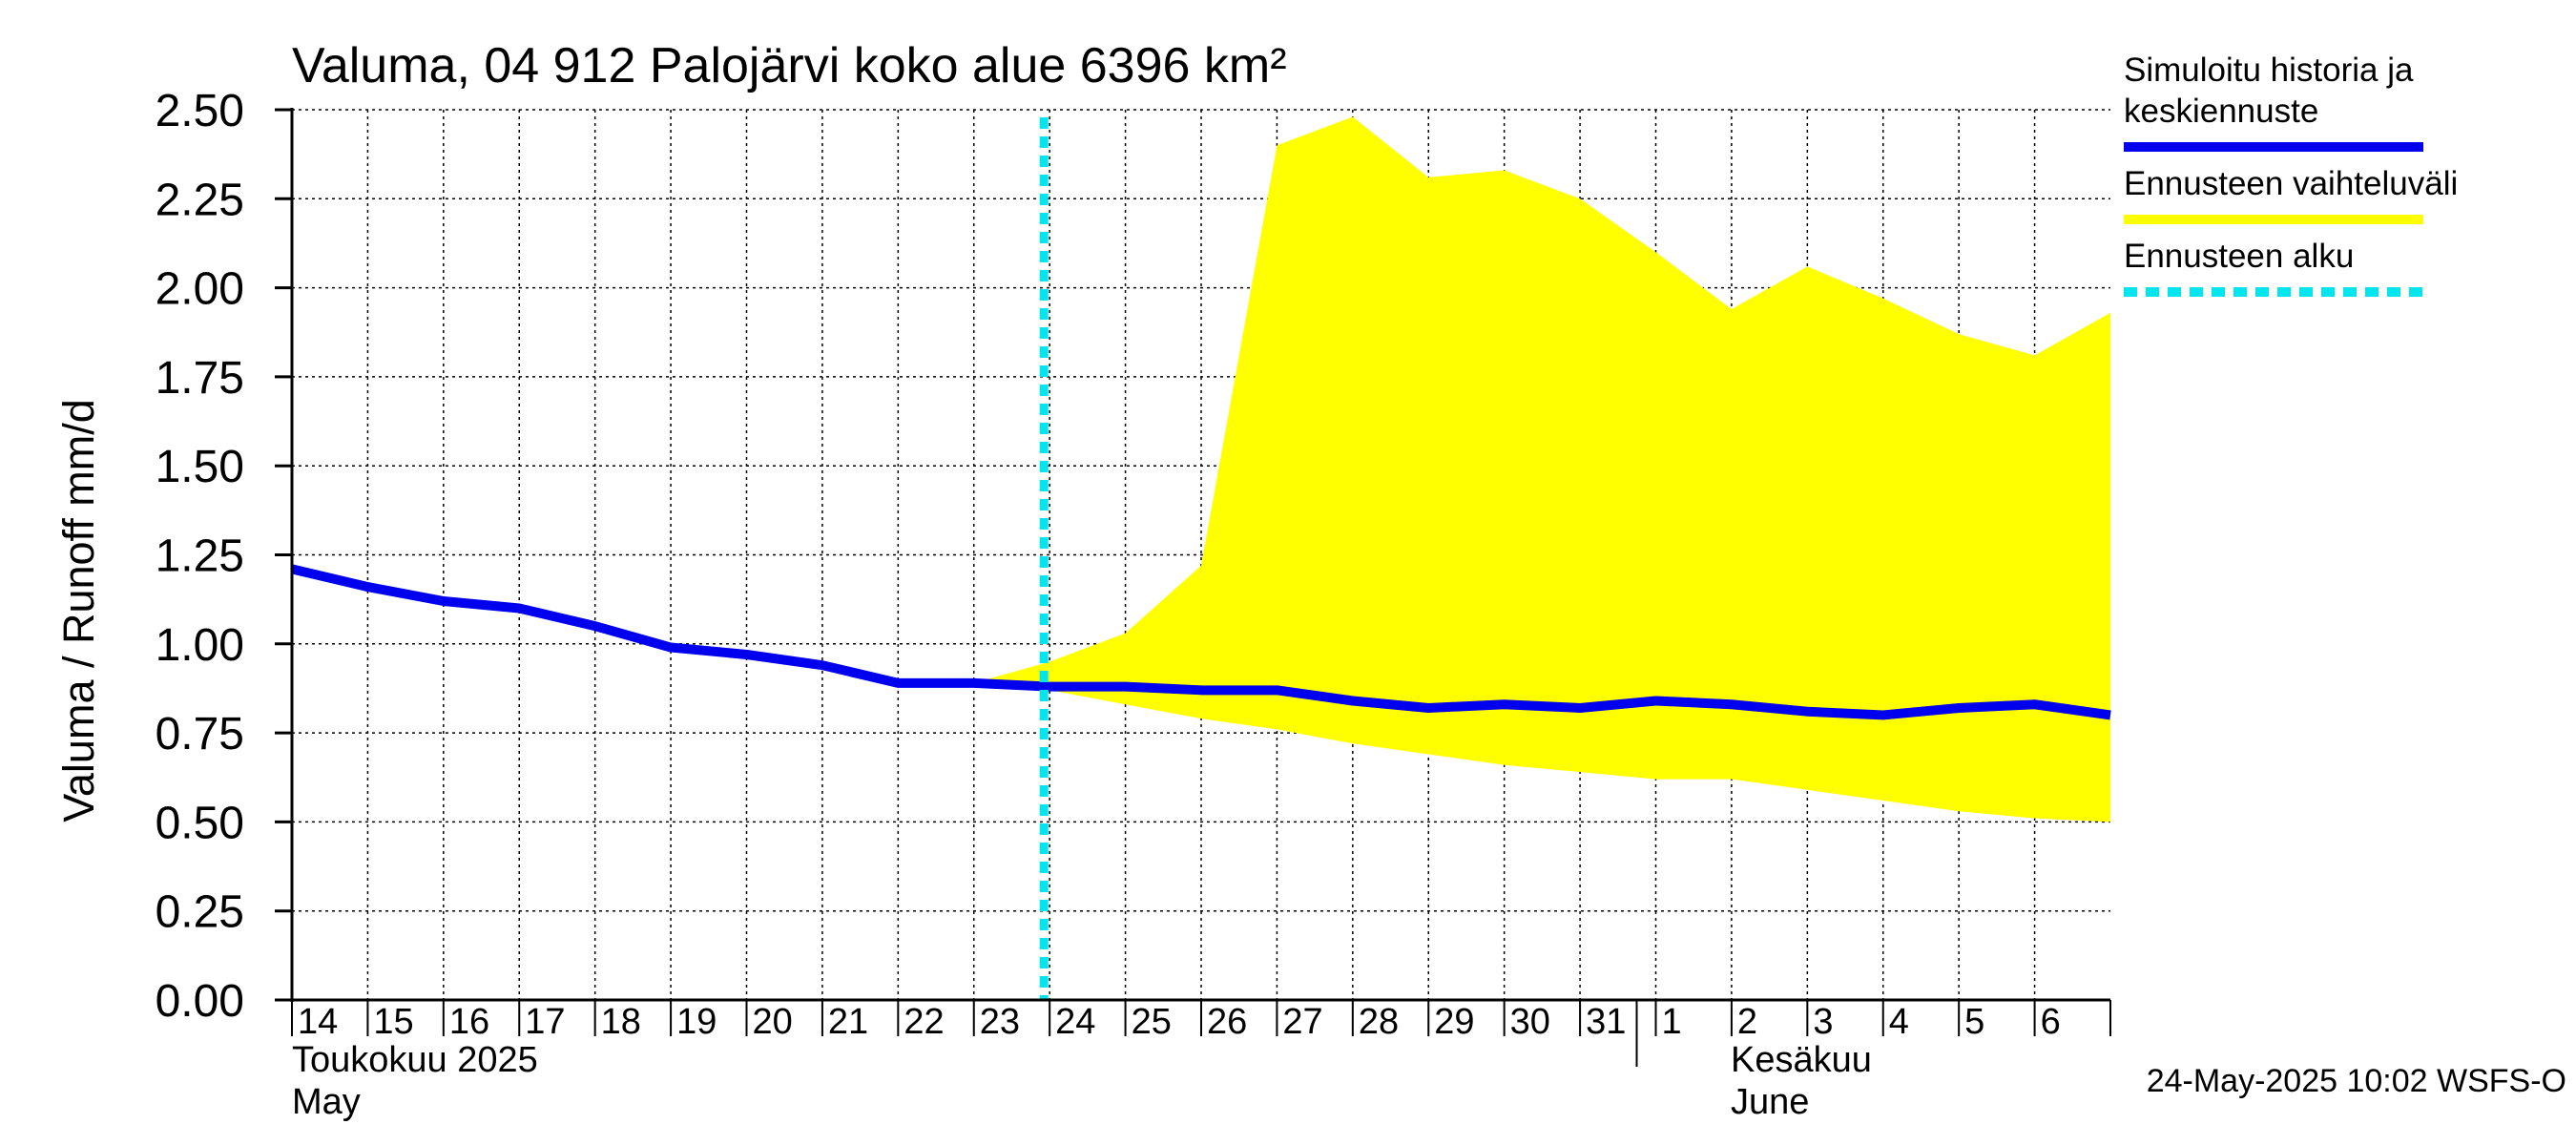  Describe the element at coordinates (1000, 1022) in the screenshot. I see `x-tick-label-23: 23` at that location.